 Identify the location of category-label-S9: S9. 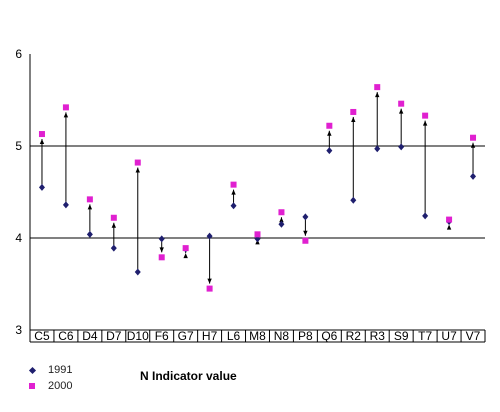
(401, 336).